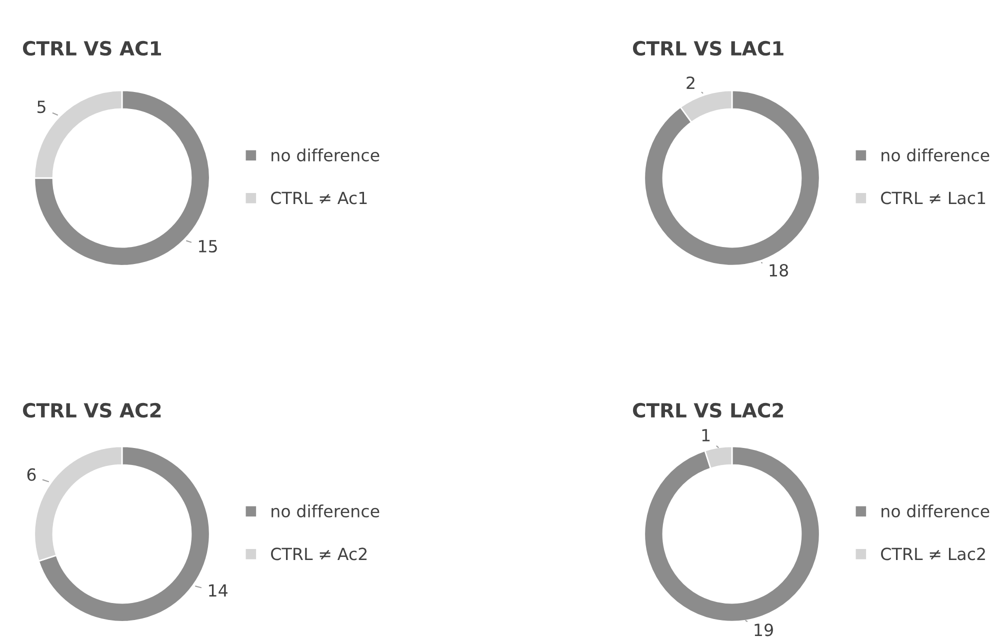 The width and height of the screenshot is (992, 644). I want to click on data-label: 6, so click(31, 474).